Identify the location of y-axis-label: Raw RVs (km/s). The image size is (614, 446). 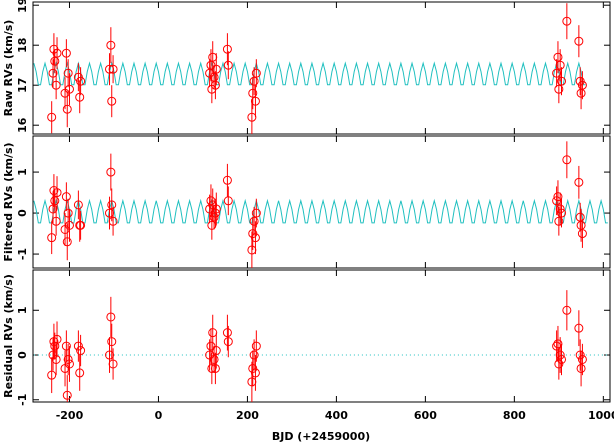
(8, 68).